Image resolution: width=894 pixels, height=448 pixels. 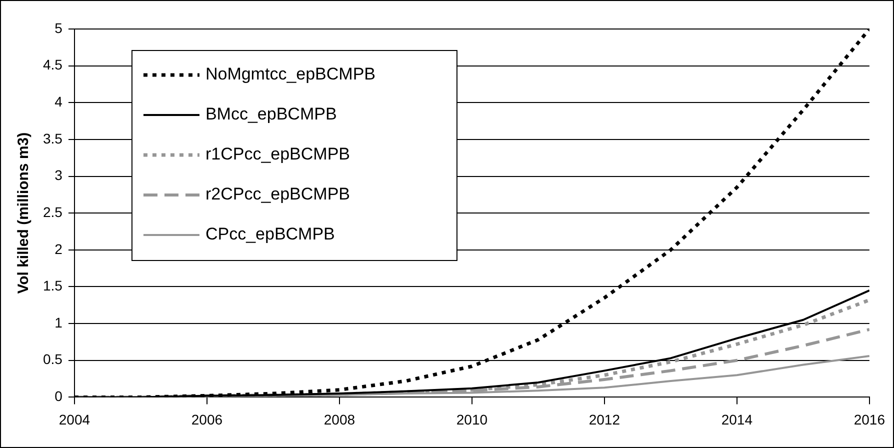 I want to click on y-tick-label: 1.5, so click(x=52, y=286).